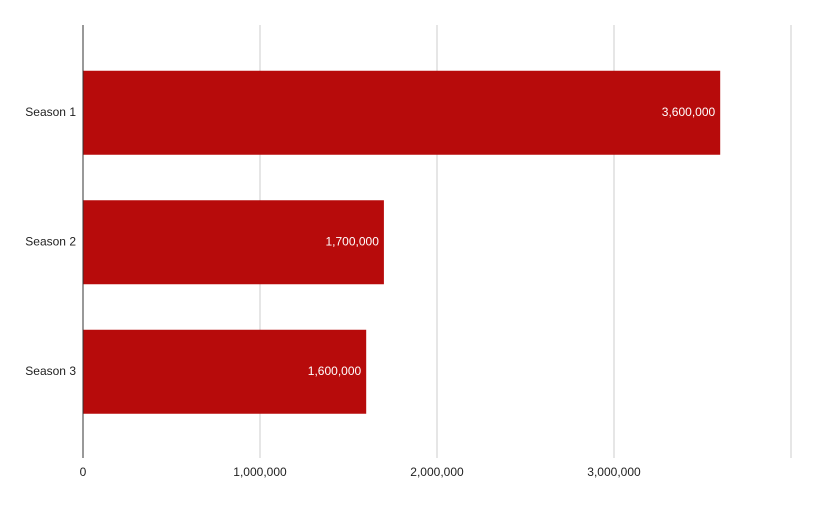 The width and height of the screenshot is (816, 510). I want to click on x-tick-label: 3,000,000, so click(614, 472).